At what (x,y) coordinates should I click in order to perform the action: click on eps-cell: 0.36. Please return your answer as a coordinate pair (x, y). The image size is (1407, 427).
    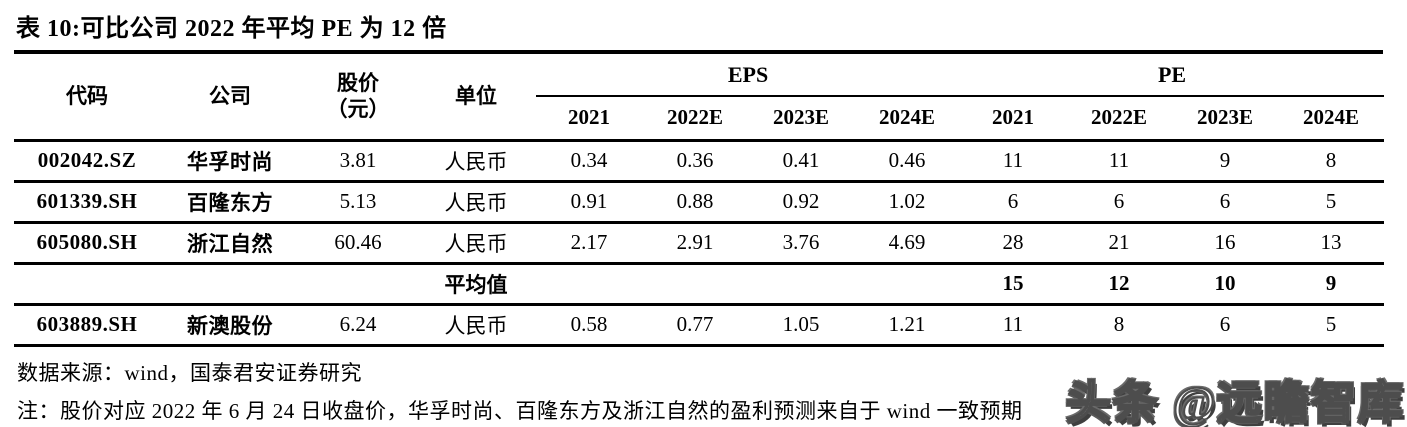
    Looking at the image, I should click on (695, 161).